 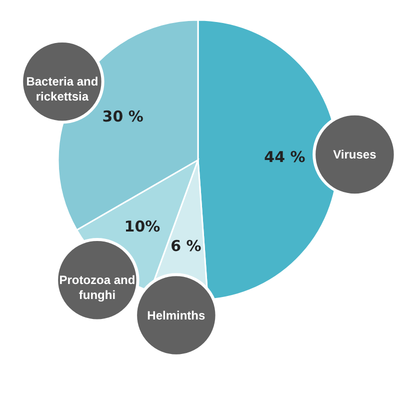 I want to click on data-label: 30 %, so click(x=123, y=117).